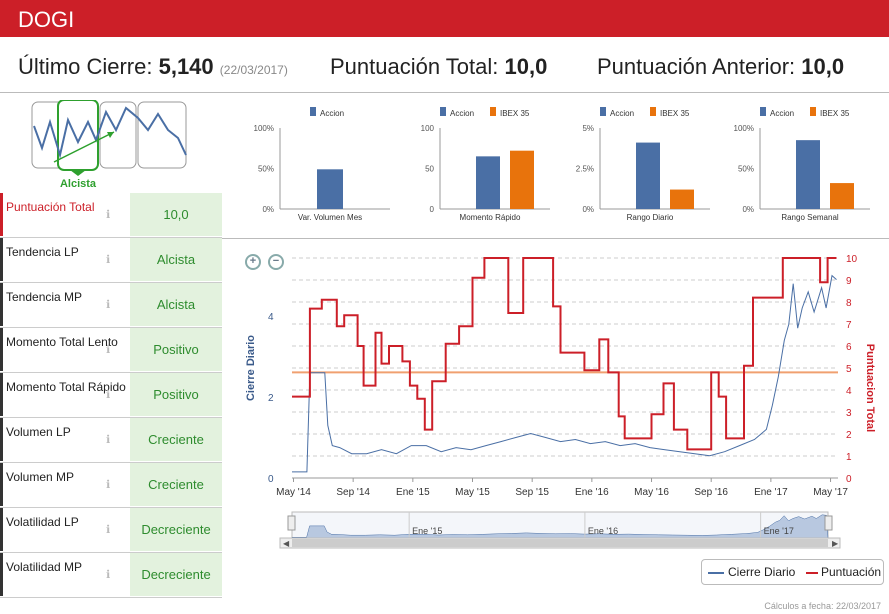 The width and height of the screenshot is (889, 614). I want to click on y-left-tick: 2, so click(271, 398).